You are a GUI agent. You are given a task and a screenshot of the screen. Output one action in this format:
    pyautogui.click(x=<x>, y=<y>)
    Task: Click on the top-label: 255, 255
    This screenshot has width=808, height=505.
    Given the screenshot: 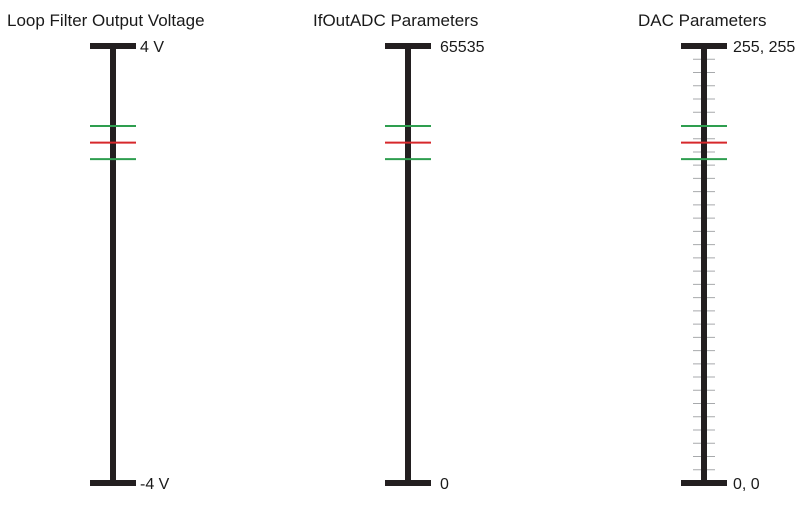 What is the action you would take?
    pyautogui.click(x=764, y=47)
    